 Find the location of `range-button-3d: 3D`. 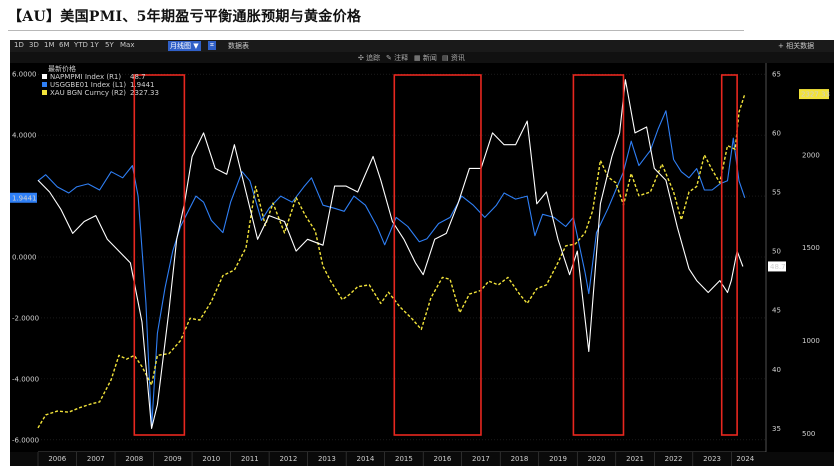

range-button-3d: 3D is located at coordinates (34, 45).